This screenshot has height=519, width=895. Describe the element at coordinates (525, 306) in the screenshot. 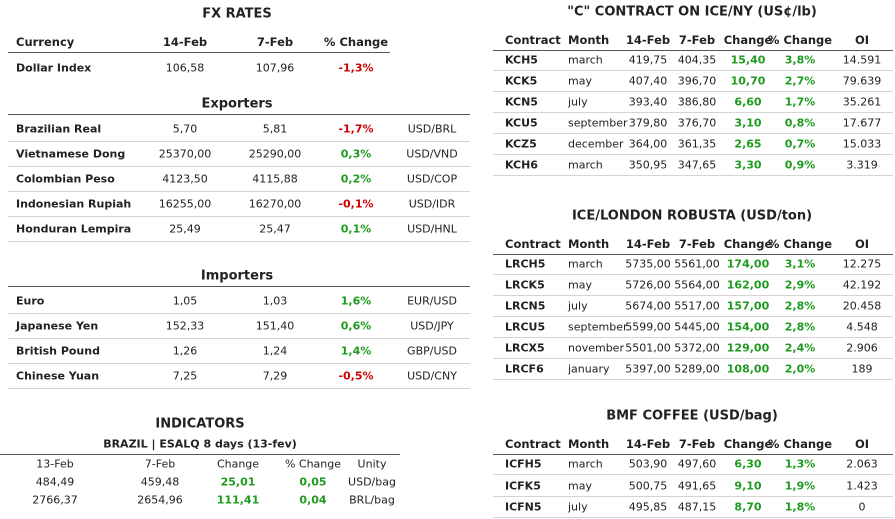

I see `cell: LRCN5` at that location.